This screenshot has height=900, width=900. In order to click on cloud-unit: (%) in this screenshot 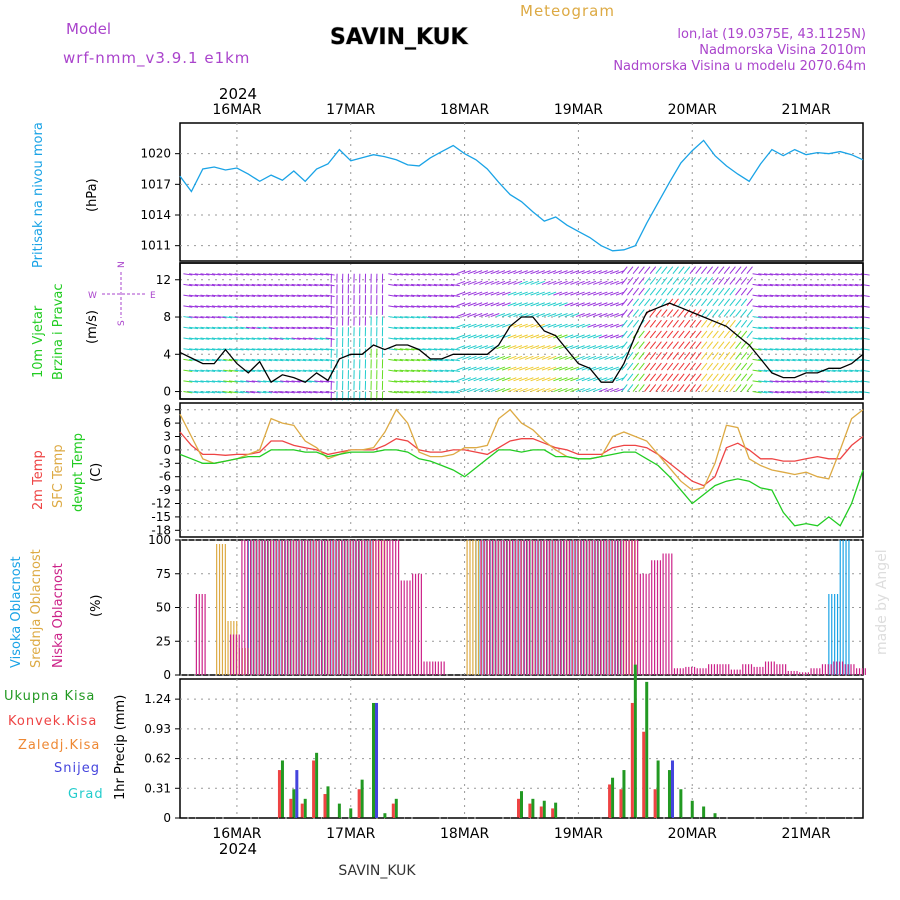, I will do `click(96, 606)`.